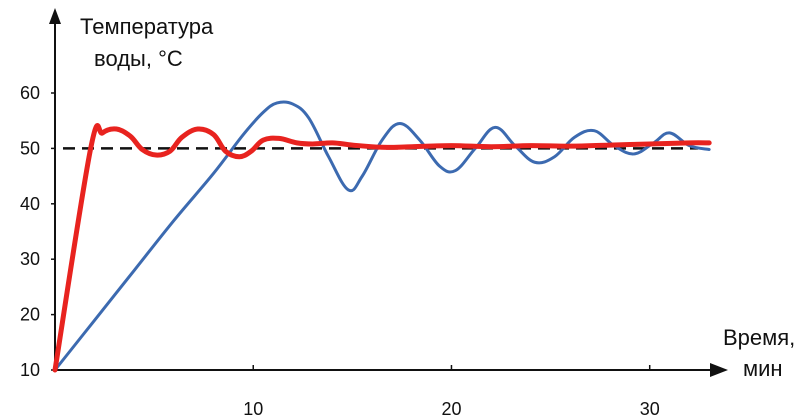 The width and height of the screenshot is (810, 419). What do you see at coordinates (253, 409) in the screenshot?
I see `x-tick-label: 10` at bounding box center [253, 409].